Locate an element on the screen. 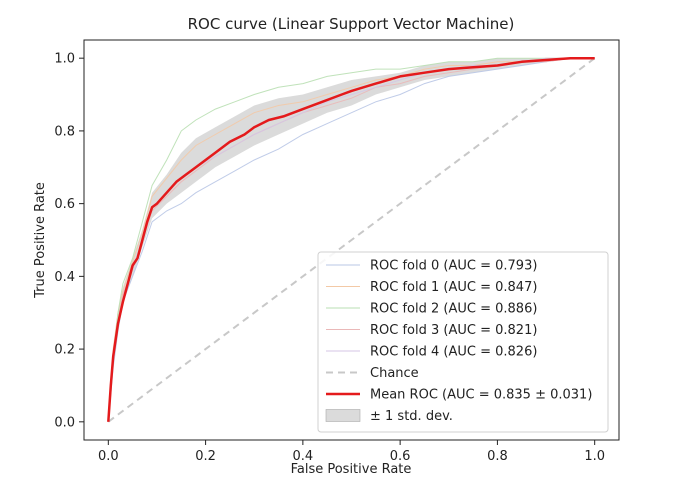  x-tick-label: 0.0 is located at coordinates (108, 456).